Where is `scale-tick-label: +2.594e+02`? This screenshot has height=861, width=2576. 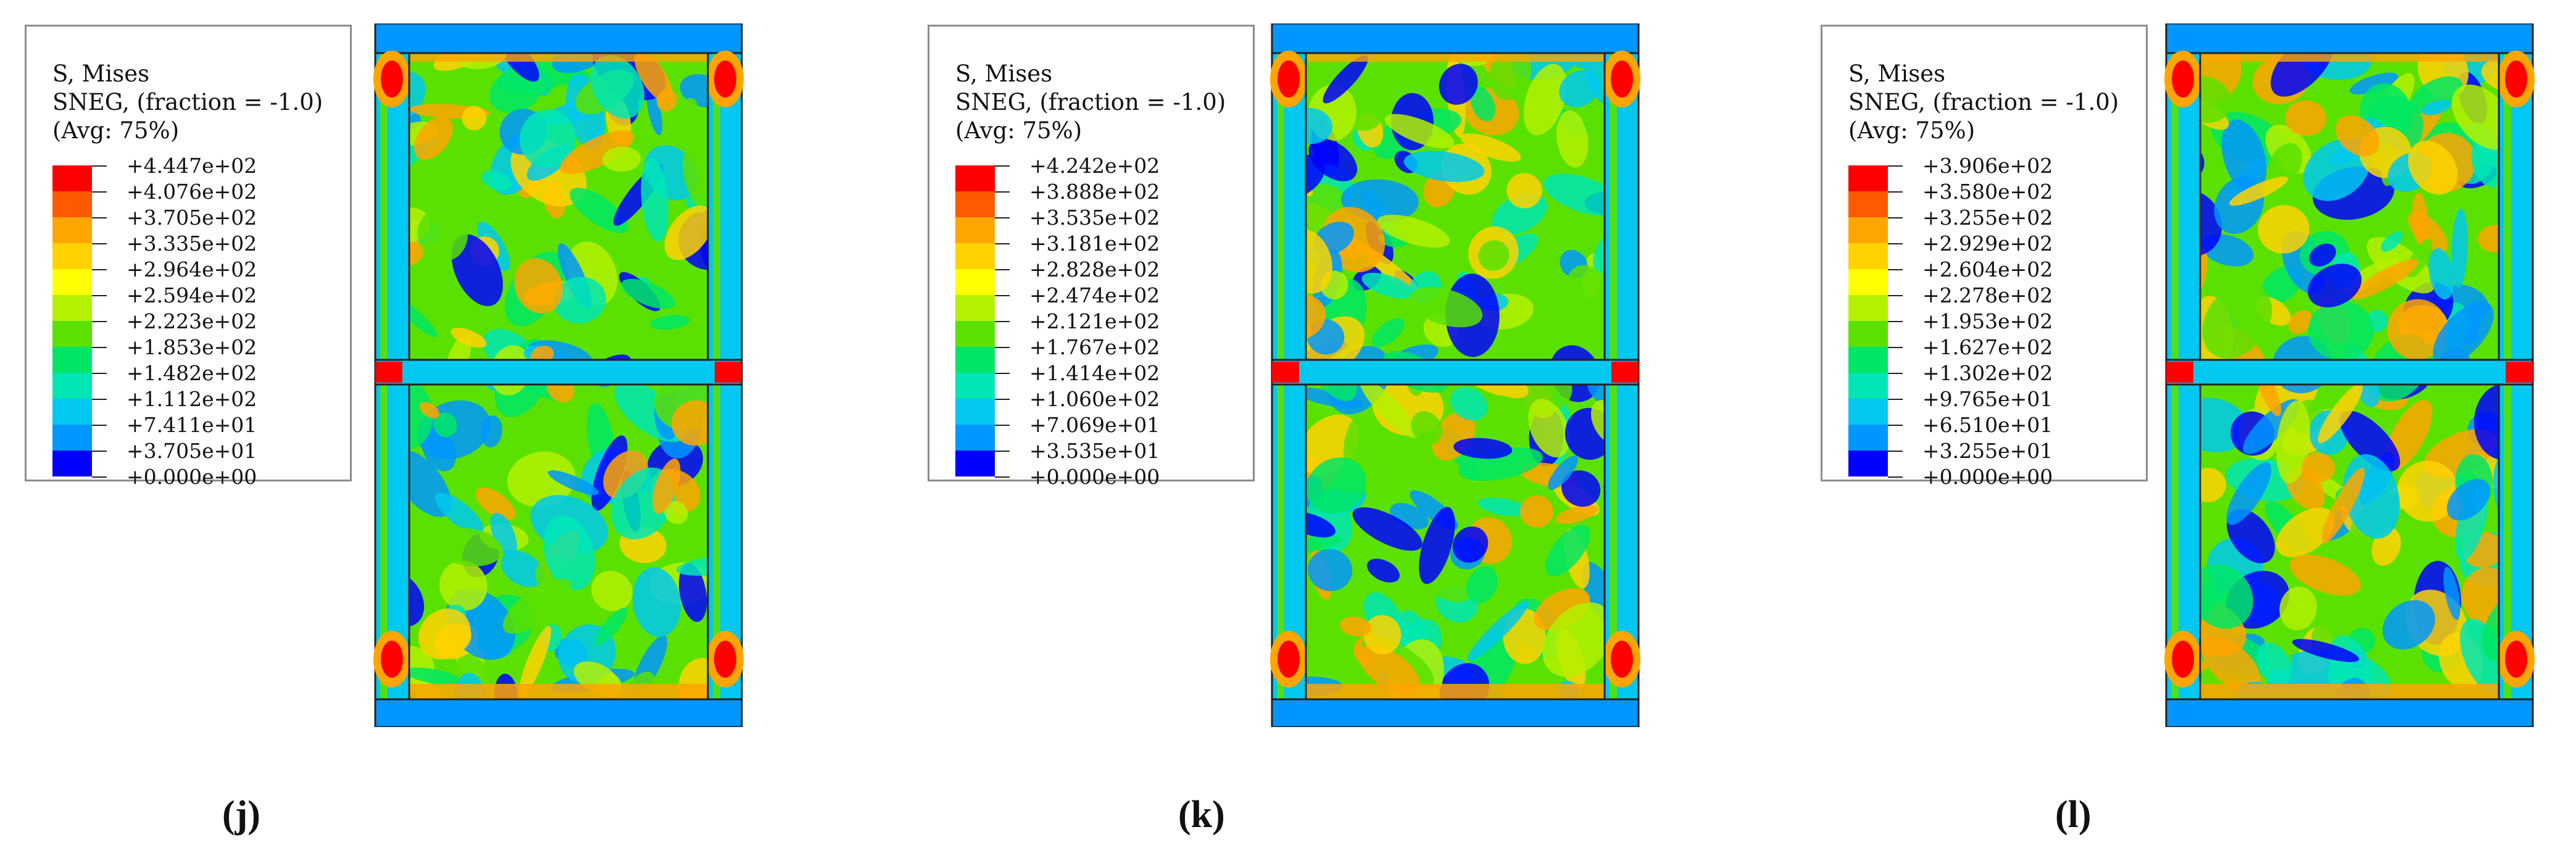 scale-tick-label: +2.594e+02 is located at coordinates (192, 295).